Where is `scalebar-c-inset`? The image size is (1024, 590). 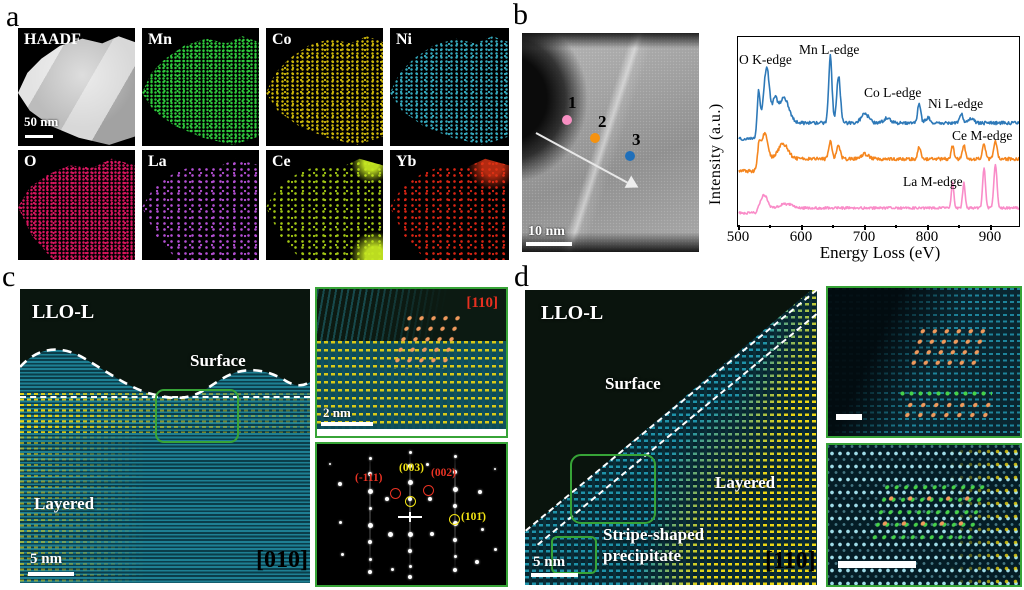
scalebar-c-inset is located at coordinates (347, 424).